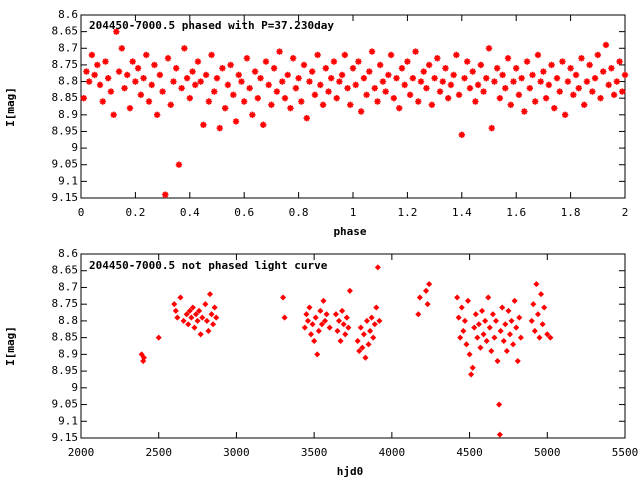  Describe the element at coordinates (353, 212) in the screenshot. I see `phased-x-tick-label: 1` at that location.